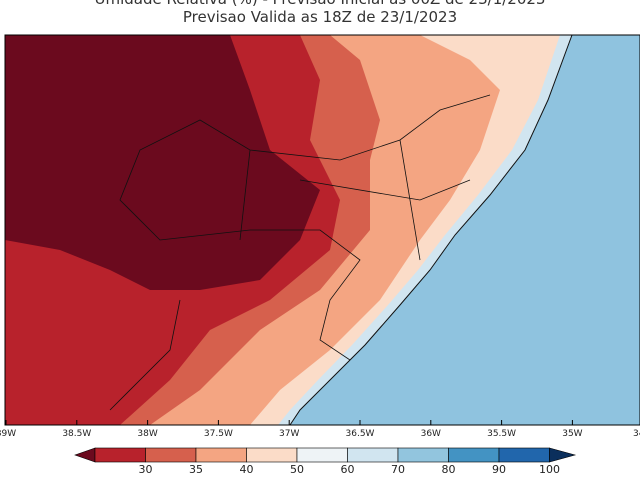 Image resolution: width=640 pixels, height=480 pixels. Describe the element at coordinates (289, 434) in the screenshot. I see `x-tick-label: 37W` at that location.